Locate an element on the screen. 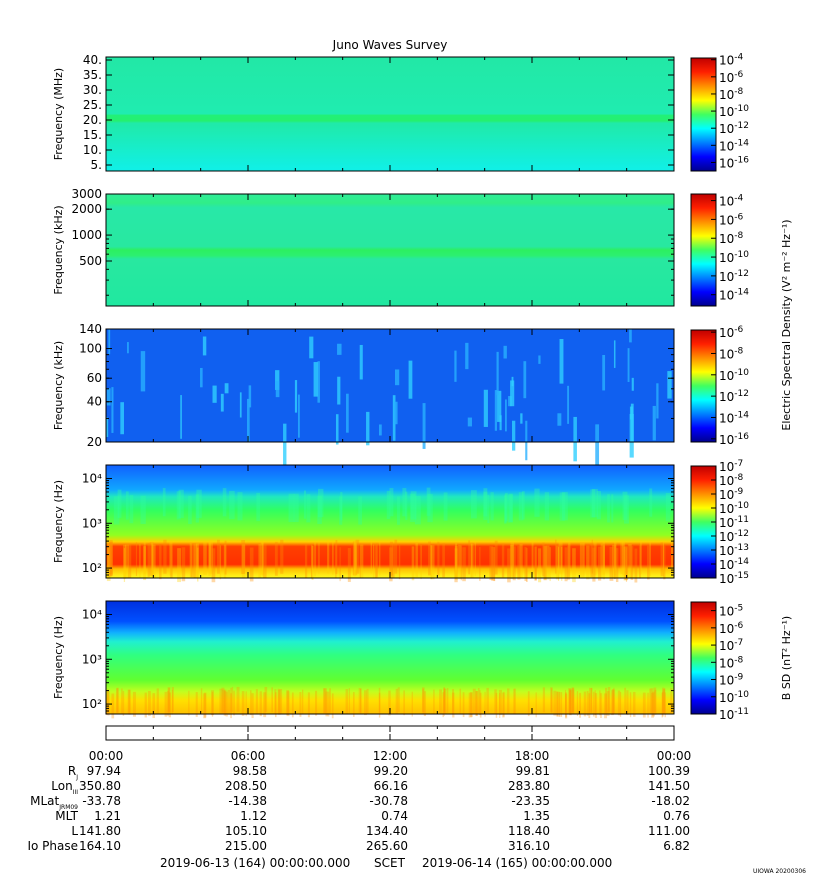  ephemeris-value: 105.10 is located at coordinates (246, 831).